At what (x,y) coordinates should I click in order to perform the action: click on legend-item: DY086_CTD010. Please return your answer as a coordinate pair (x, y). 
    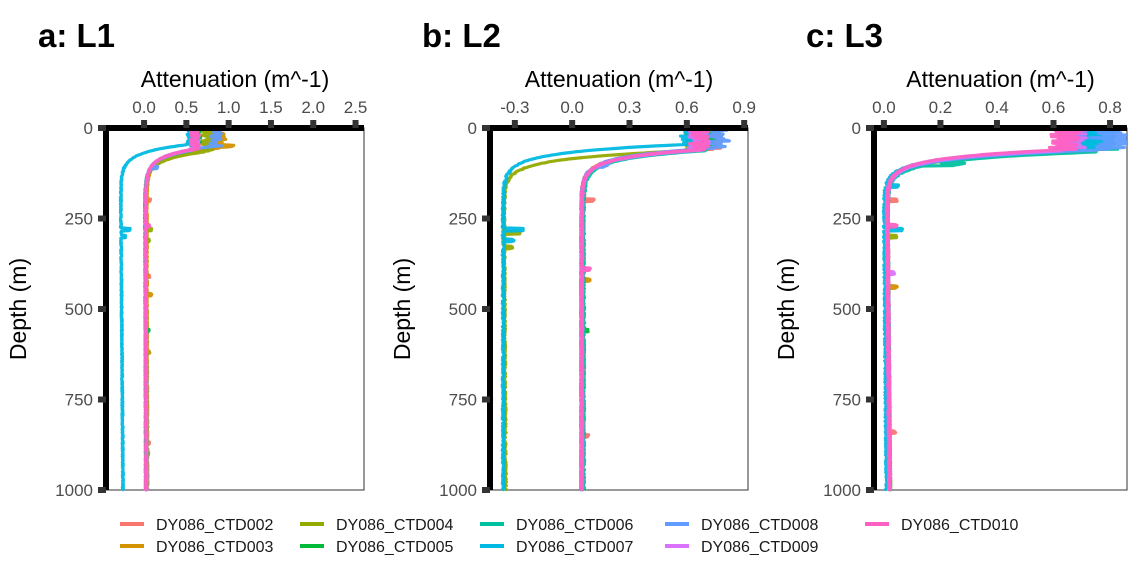
    Looking at the image, I should click on (942, 525).